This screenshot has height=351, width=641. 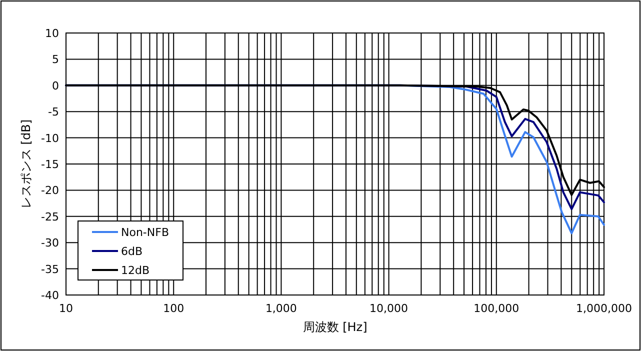 I want to click on x-tick-label: 1,000, so click(x=281, y=308).